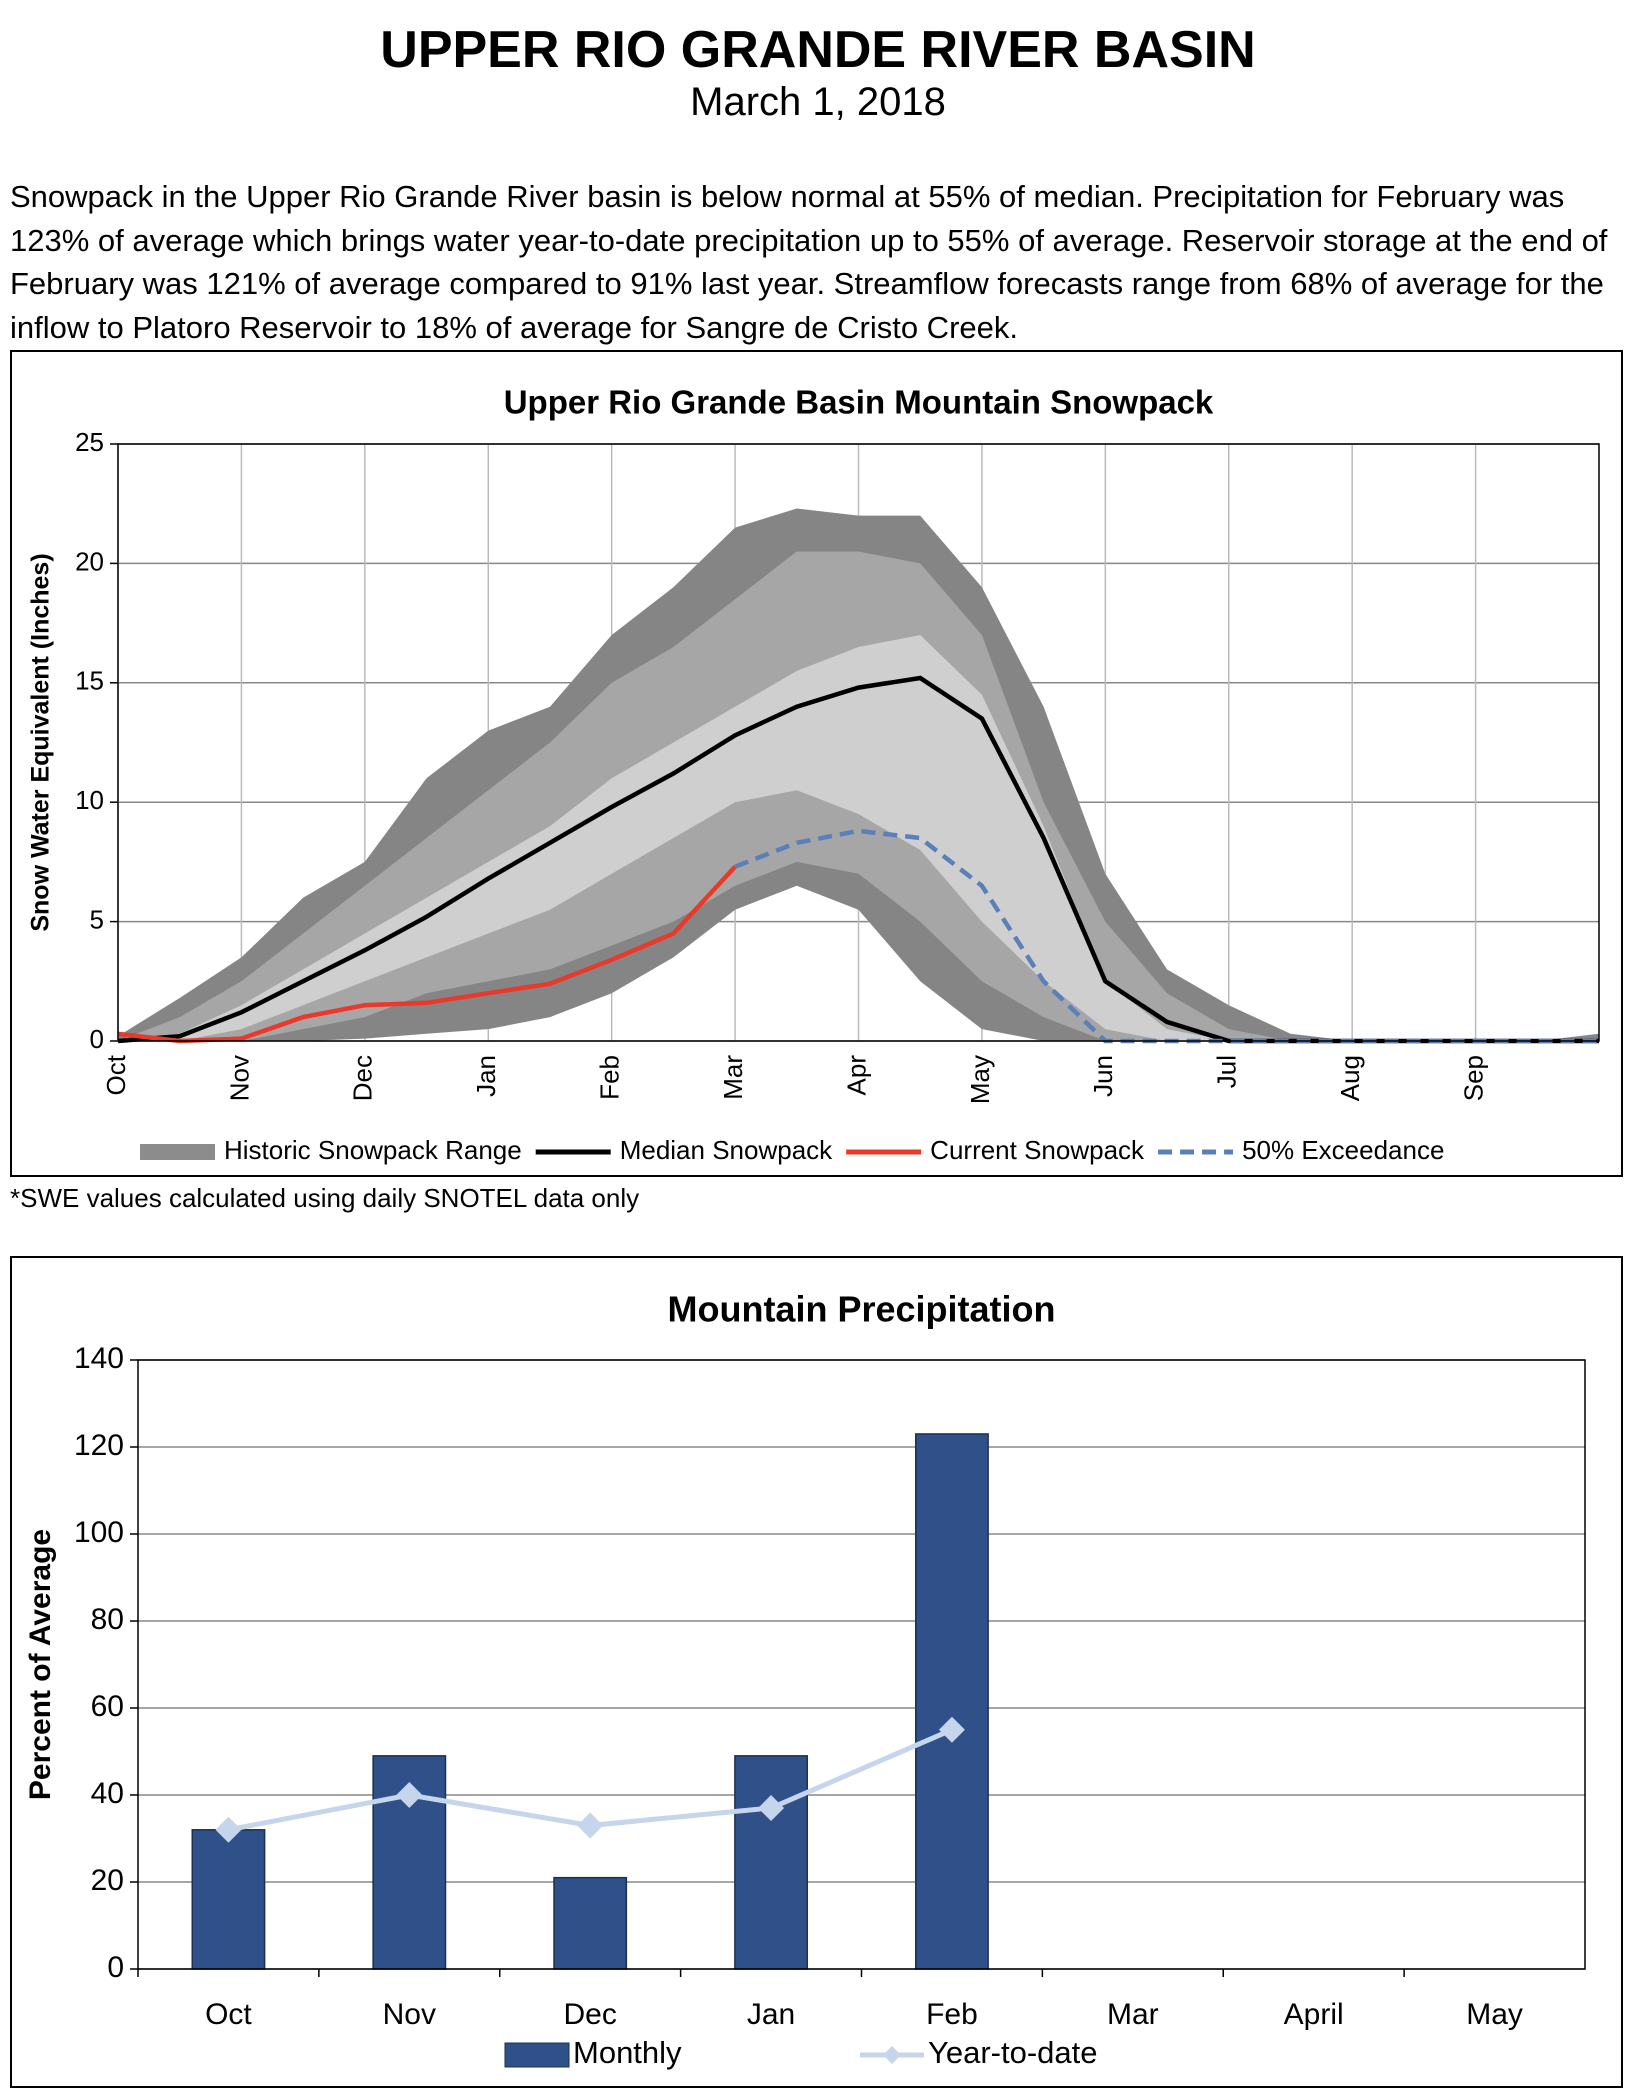 The height and width of the screenshot is (2100, 1636). I want to click on legend-label: Median Snowpack, so click(726, 1150).